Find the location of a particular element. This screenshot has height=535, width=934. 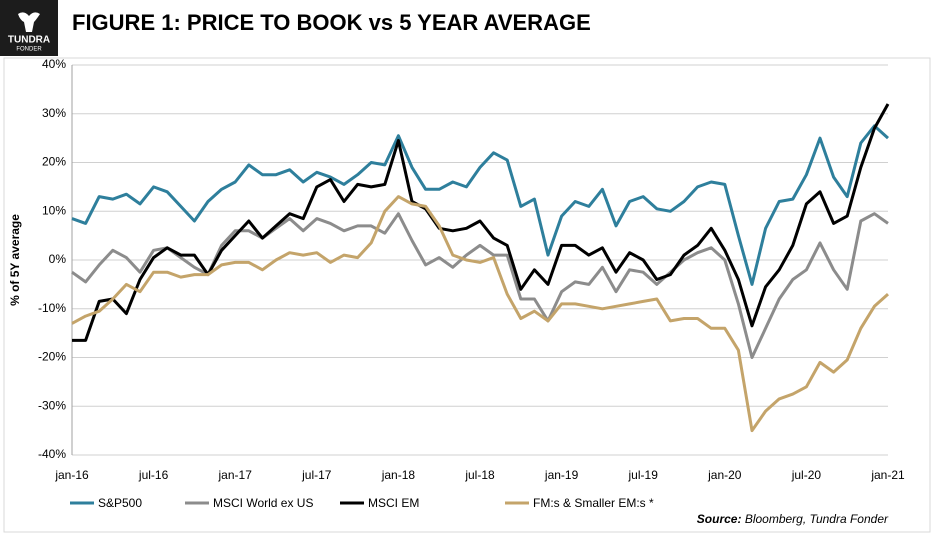

x-tick-label: jan-20 is located at coordinates (724, 475).